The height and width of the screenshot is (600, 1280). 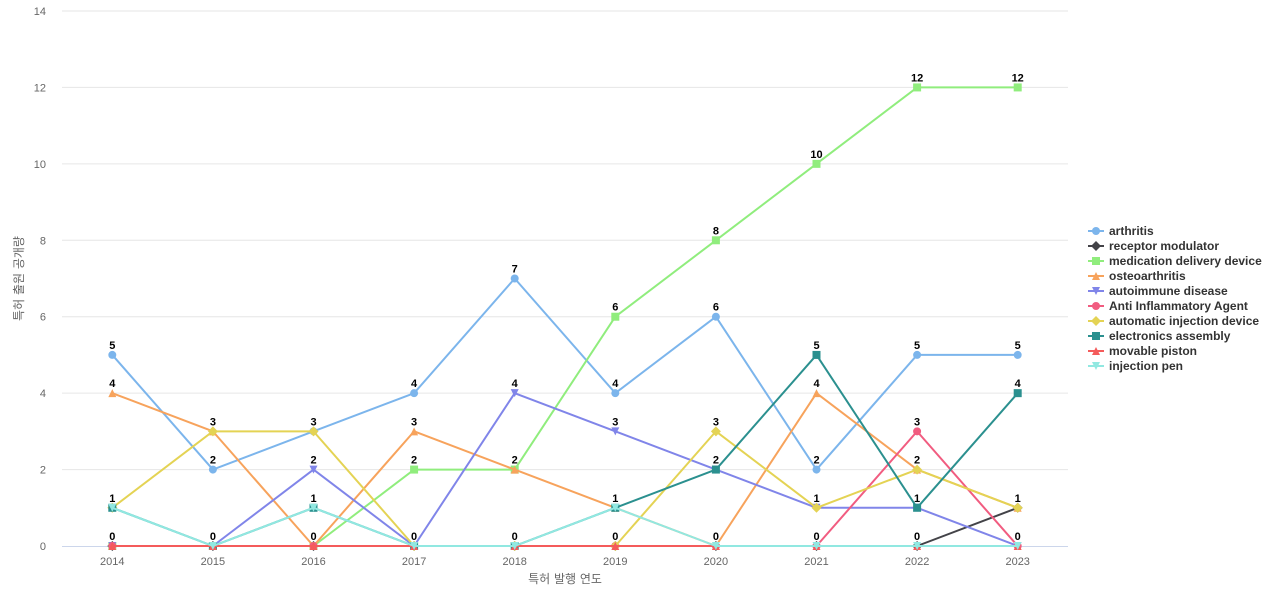 I want to click on legend-item-autoimmune-disease: autoimmune disease, so click(x=1158, y=291).